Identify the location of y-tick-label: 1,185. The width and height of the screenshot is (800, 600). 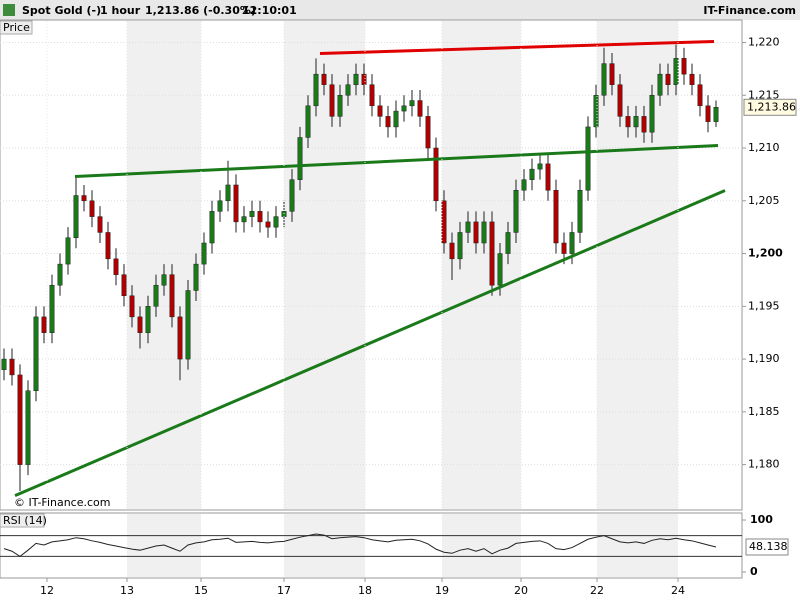
(764, 411).